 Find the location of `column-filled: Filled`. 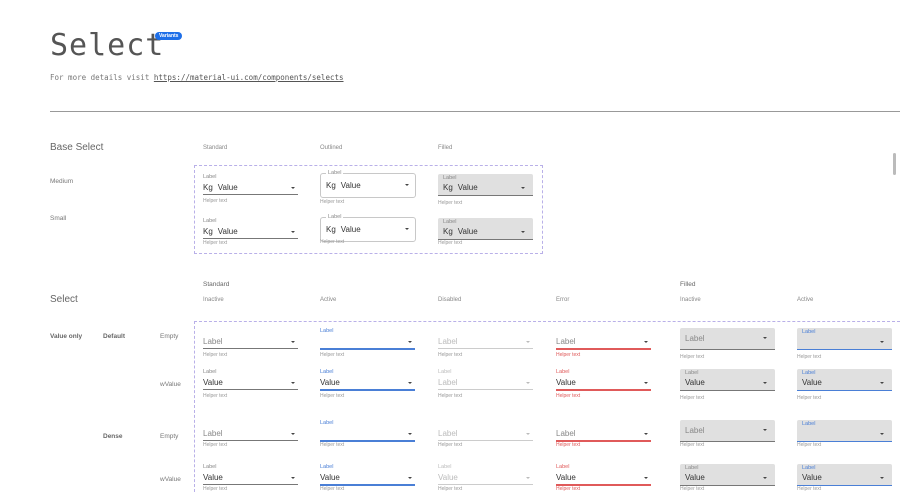

column-filled: Filled is located at coordinates (445, 148).